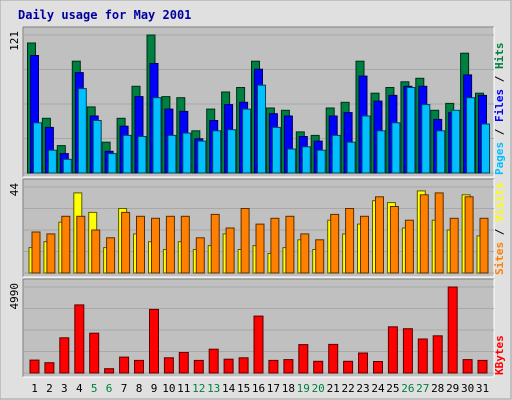  I want to click on panel-visits-ymax-label: 44, so click(14, 190).